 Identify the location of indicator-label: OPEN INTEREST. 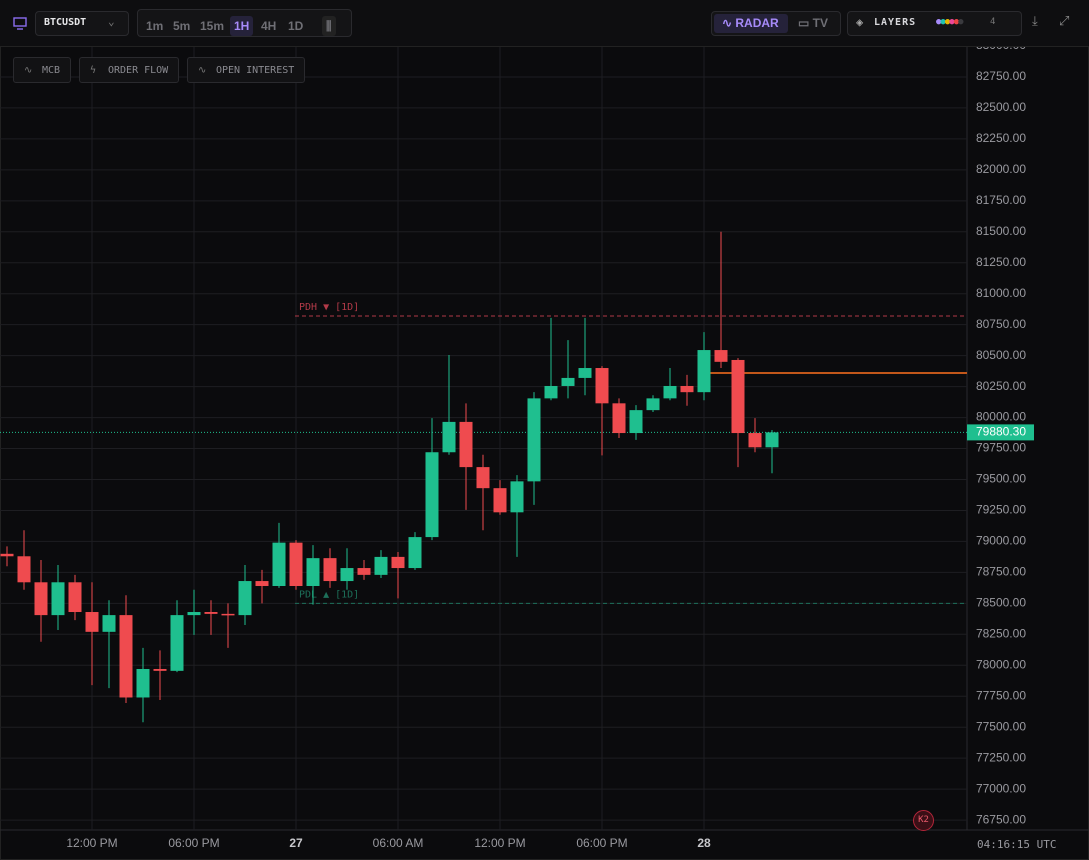
(255, 70).